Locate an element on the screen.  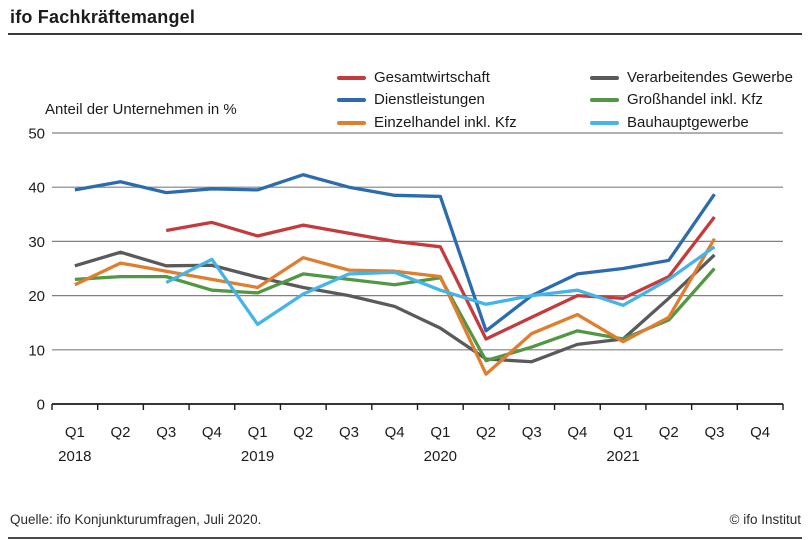
legend-item: Einzelhandel inkl. Kfz is located at coordinates (463, 122).